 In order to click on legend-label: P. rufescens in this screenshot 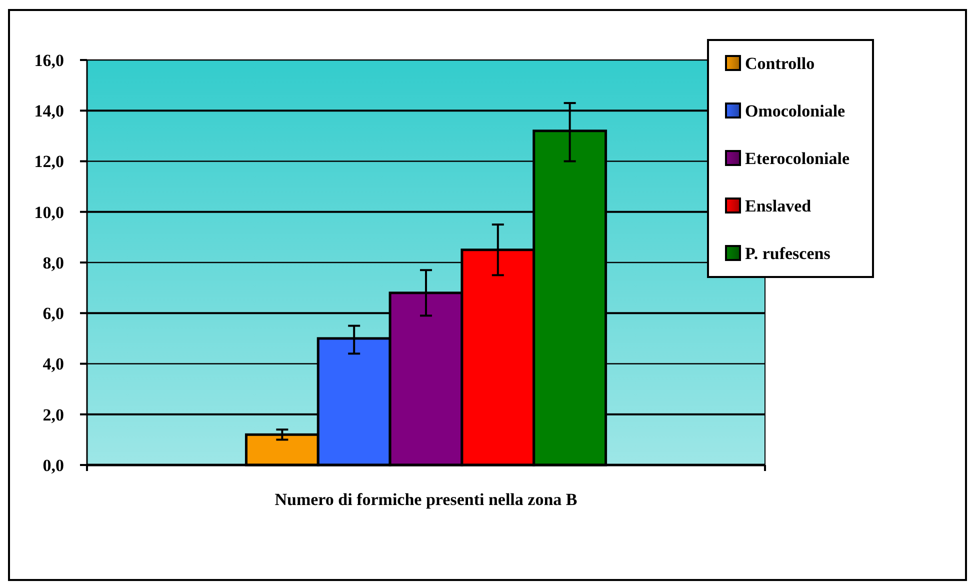, I will do `click(788, 253)`.